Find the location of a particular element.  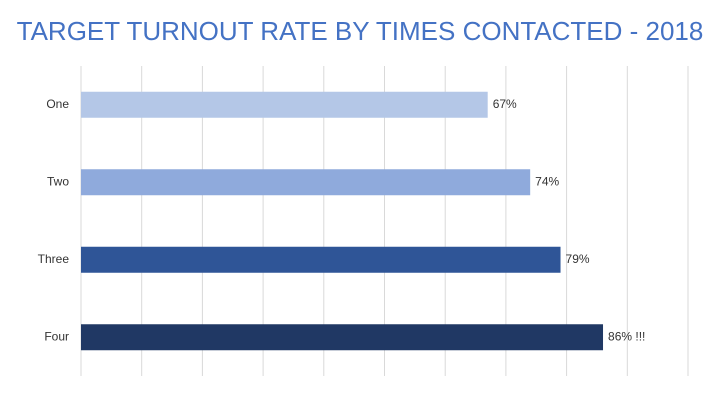

value-label: 67% is located at coordinates (505, 104).